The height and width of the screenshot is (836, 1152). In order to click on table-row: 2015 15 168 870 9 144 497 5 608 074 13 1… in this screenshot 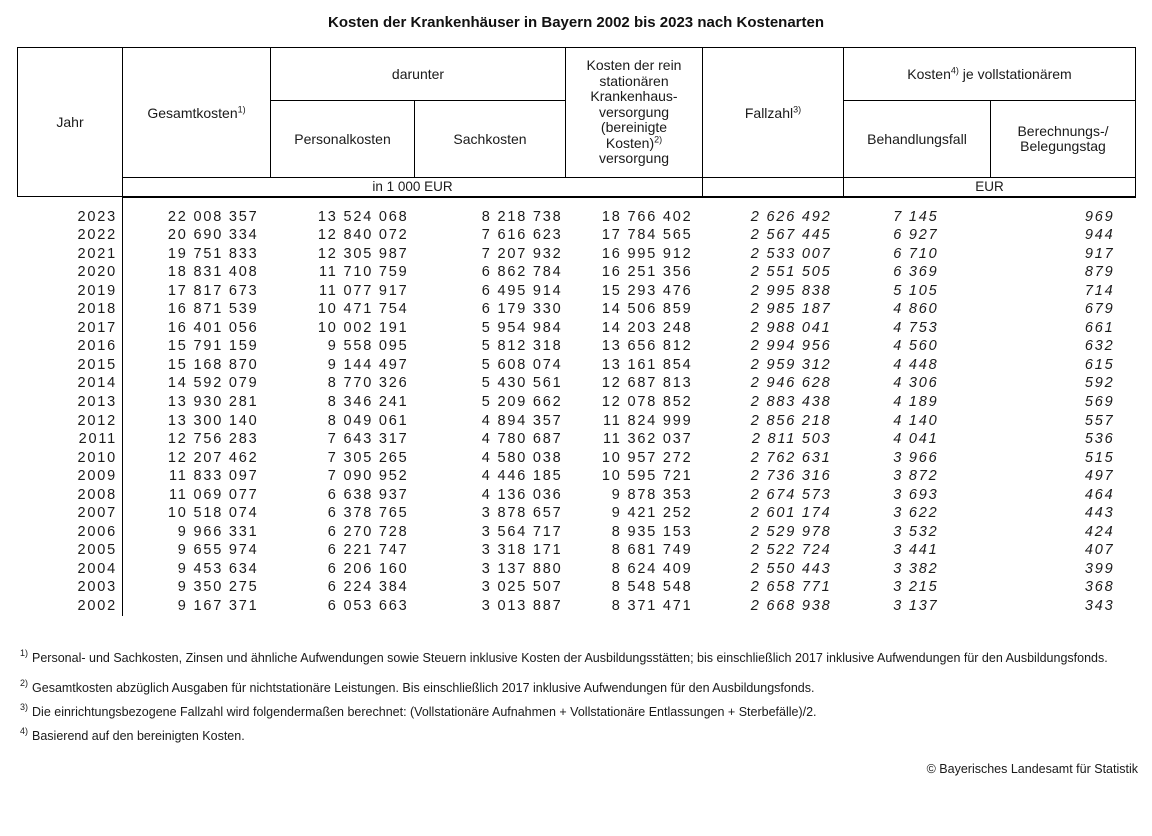, I will do `click(576, 365)`.